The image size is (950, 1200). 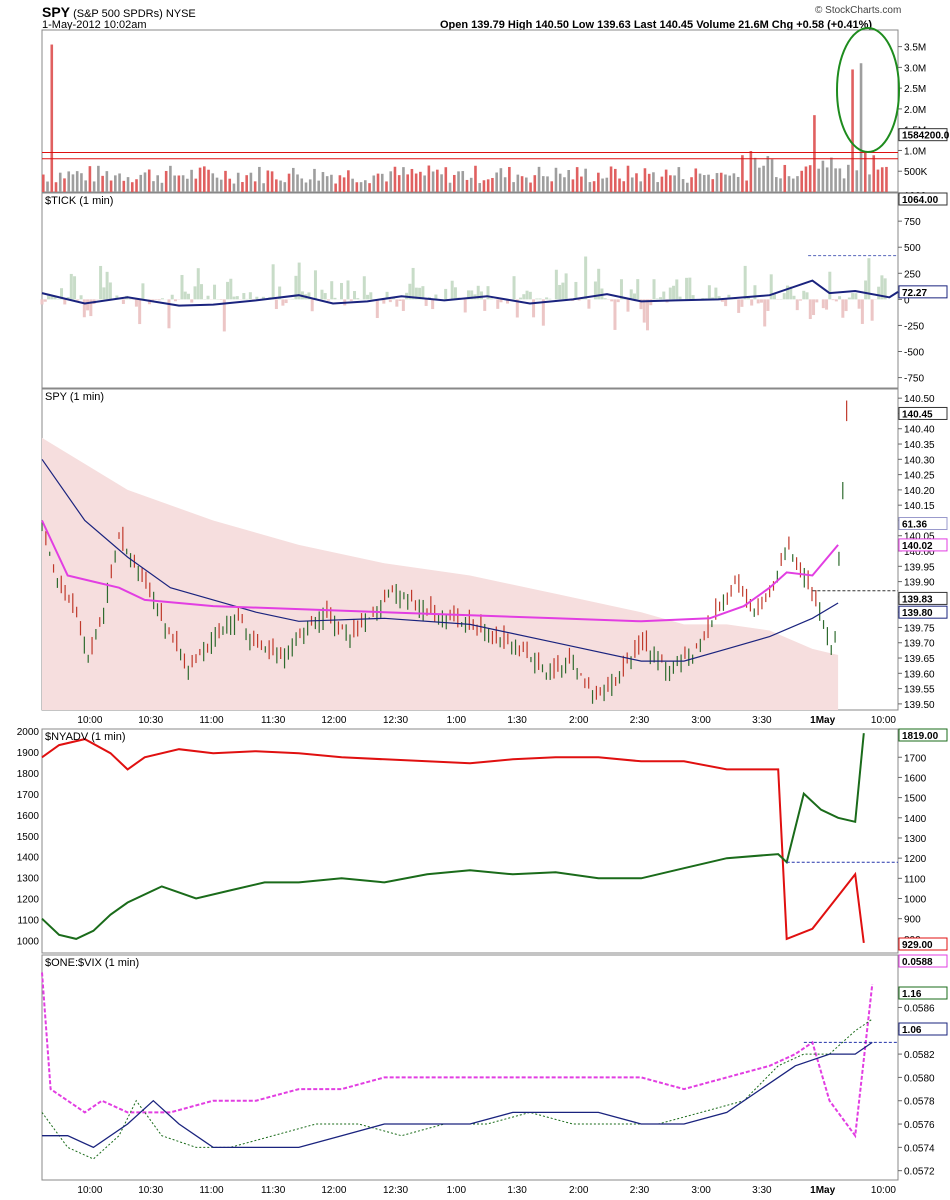 I want to click on onevix-tick-label: 0.0580, so click(x=919, y=1078).